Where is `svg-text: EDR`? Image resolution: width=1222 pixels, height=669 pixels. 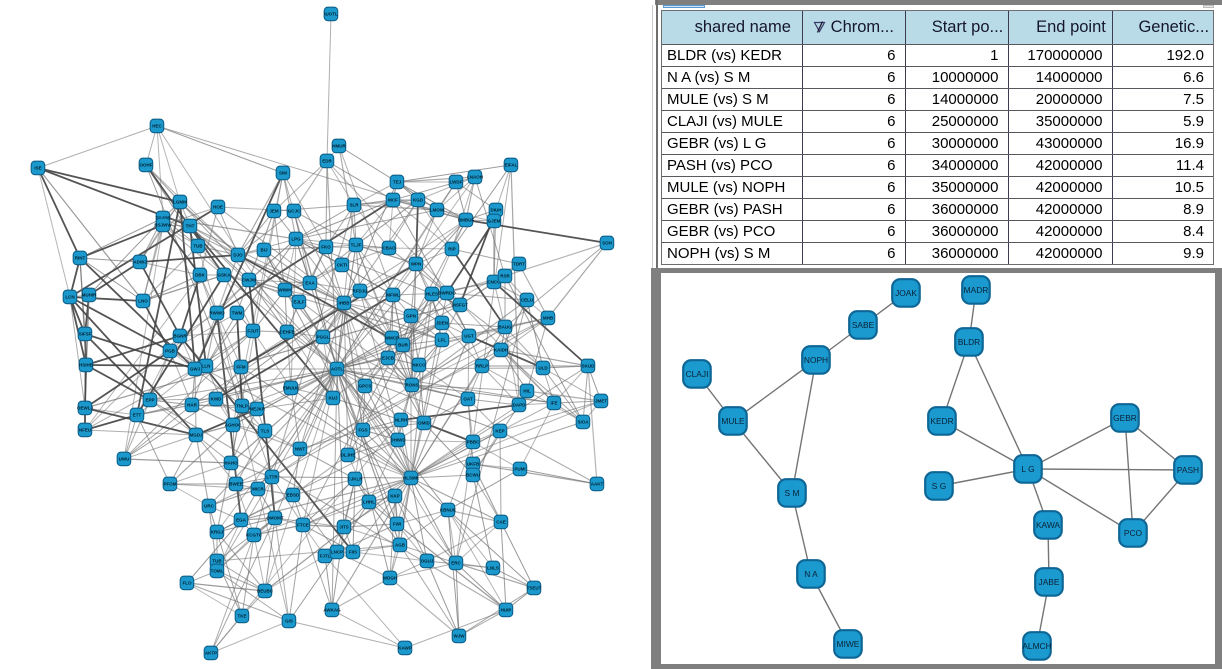
svg-text: EDR is located at coordinates (327, 161).